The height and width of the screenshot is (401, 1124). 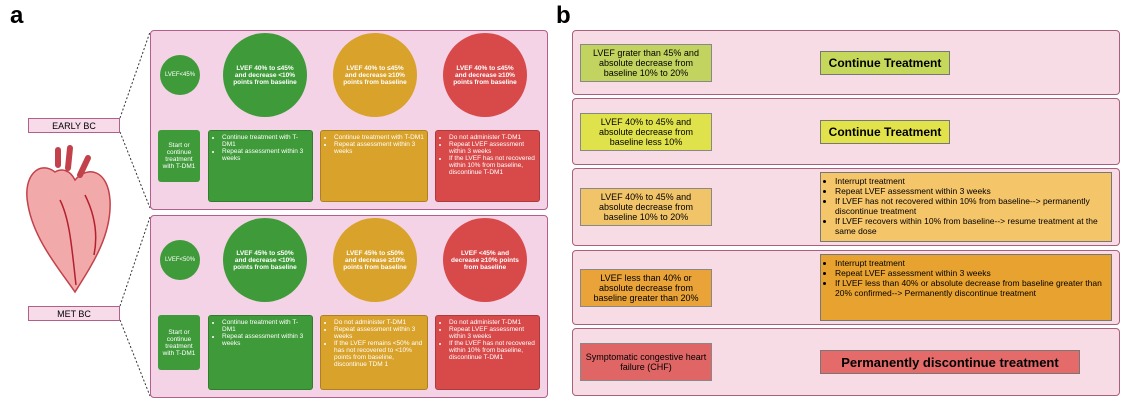 I want to click on group-label: EARLY BC, so click(x=74, y=125).